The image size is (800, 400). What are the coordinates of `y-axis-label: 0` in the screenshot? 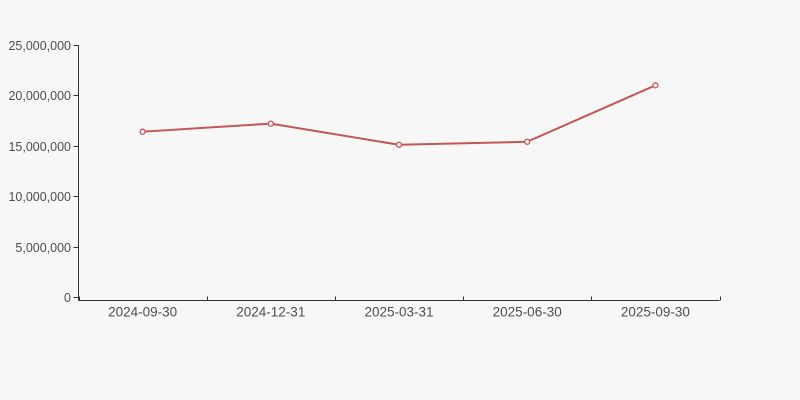 It's located at (67, 298).